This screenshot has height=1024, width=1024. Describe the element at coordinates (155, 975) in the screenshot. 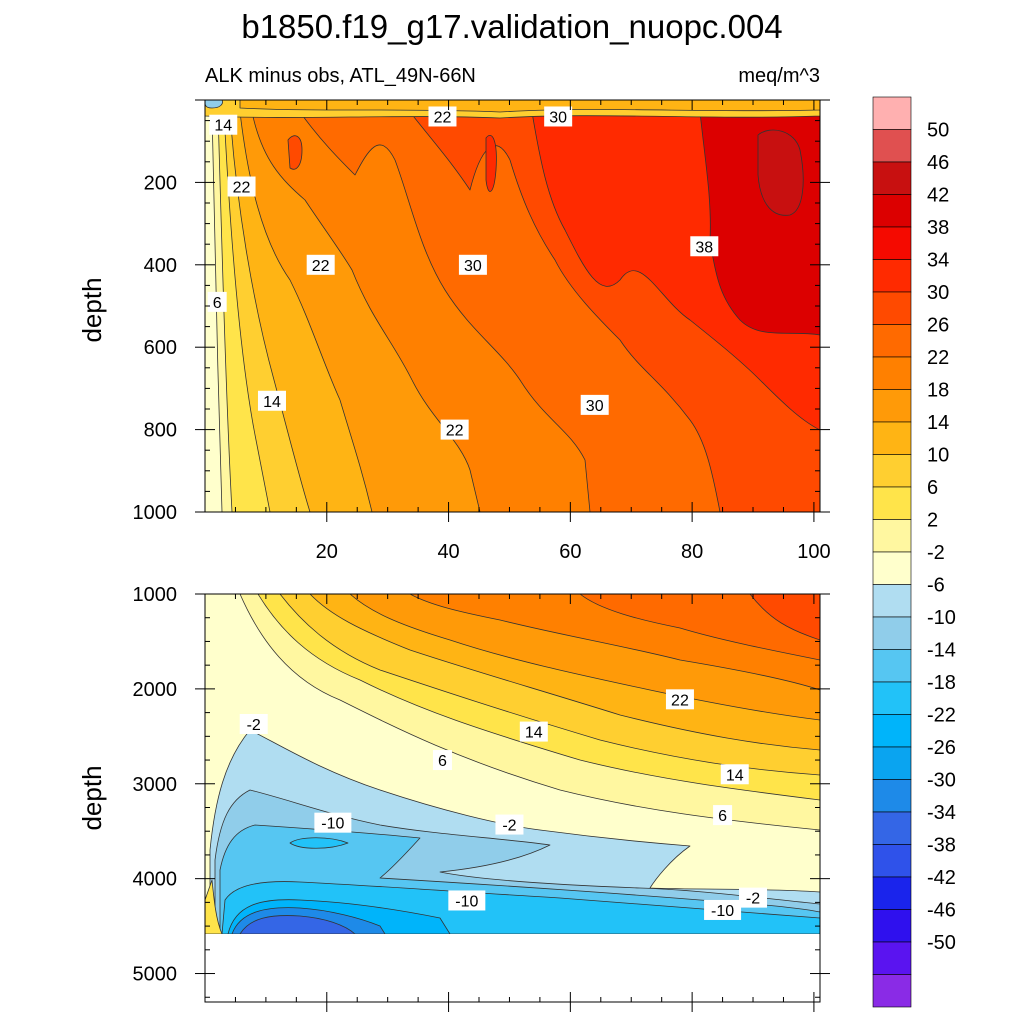

I see `y-tick-label: 5000` at that location.